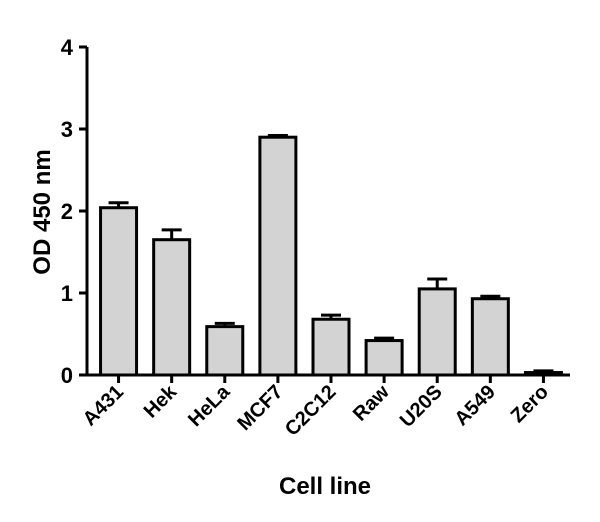  I want to click on x-tick-label: HeLa, so click(209, 405).